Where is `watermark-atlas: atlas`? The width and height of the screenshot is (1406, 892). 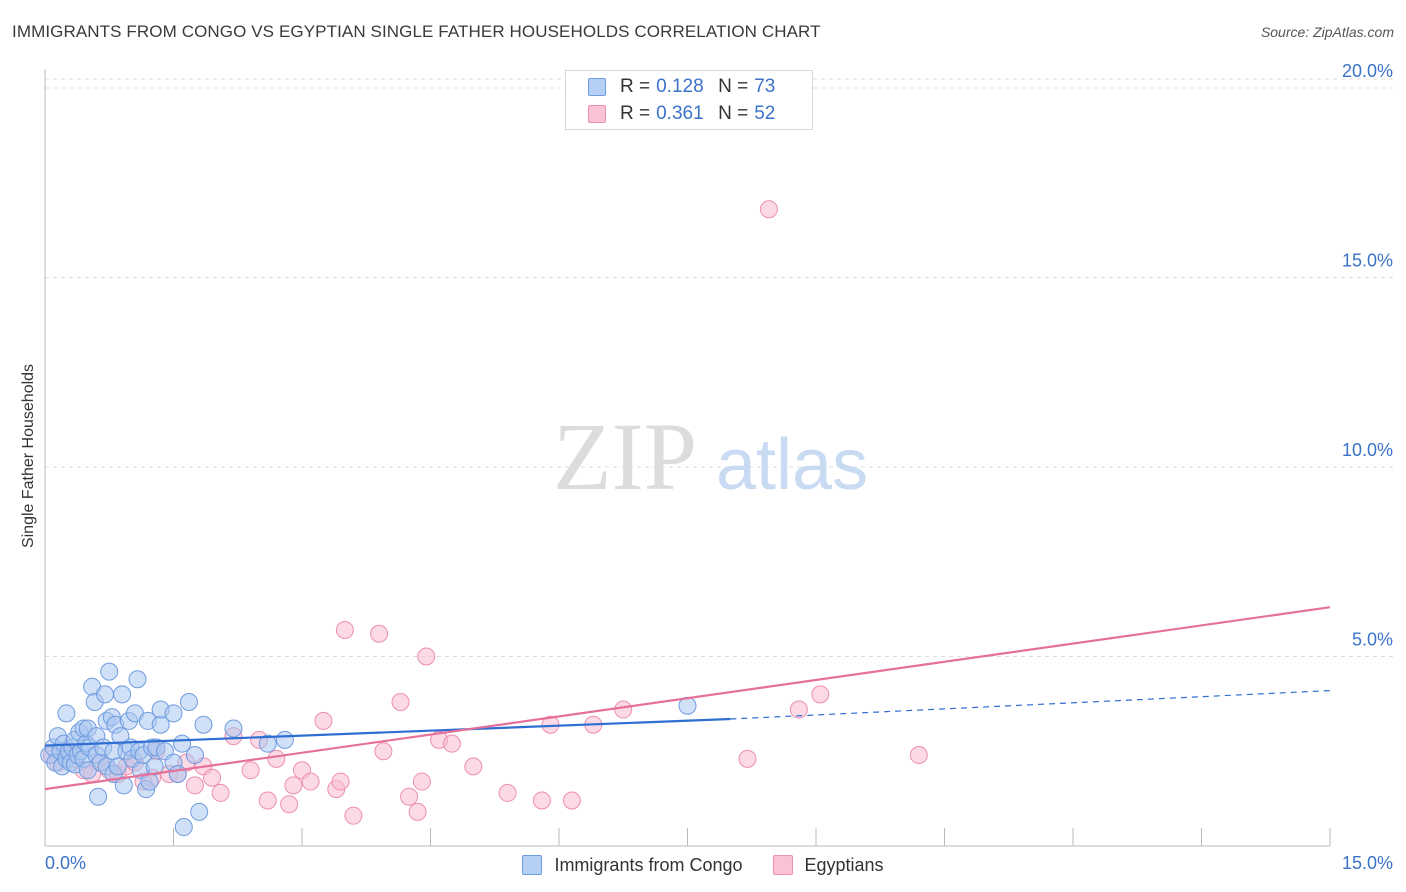
watermark-atlas: atlas is located at coordinates (792, 465).